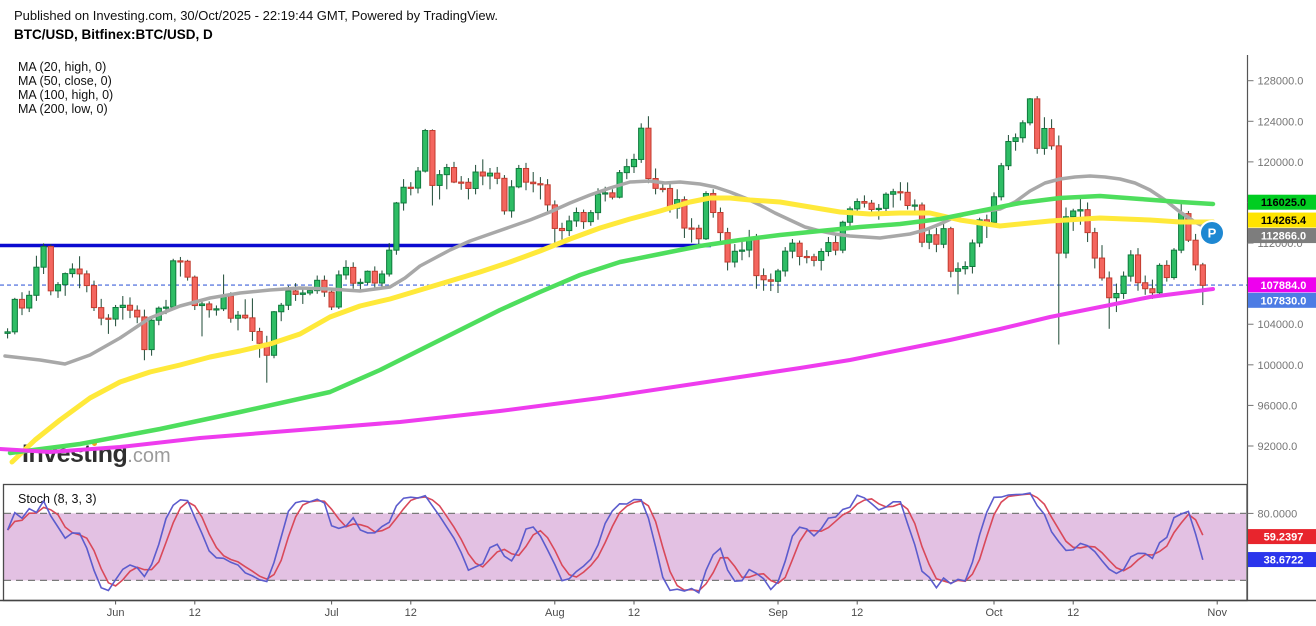 This screenshot has height=626, width=1316. I want to click on stoch-k-badge, so click(1282, 560).